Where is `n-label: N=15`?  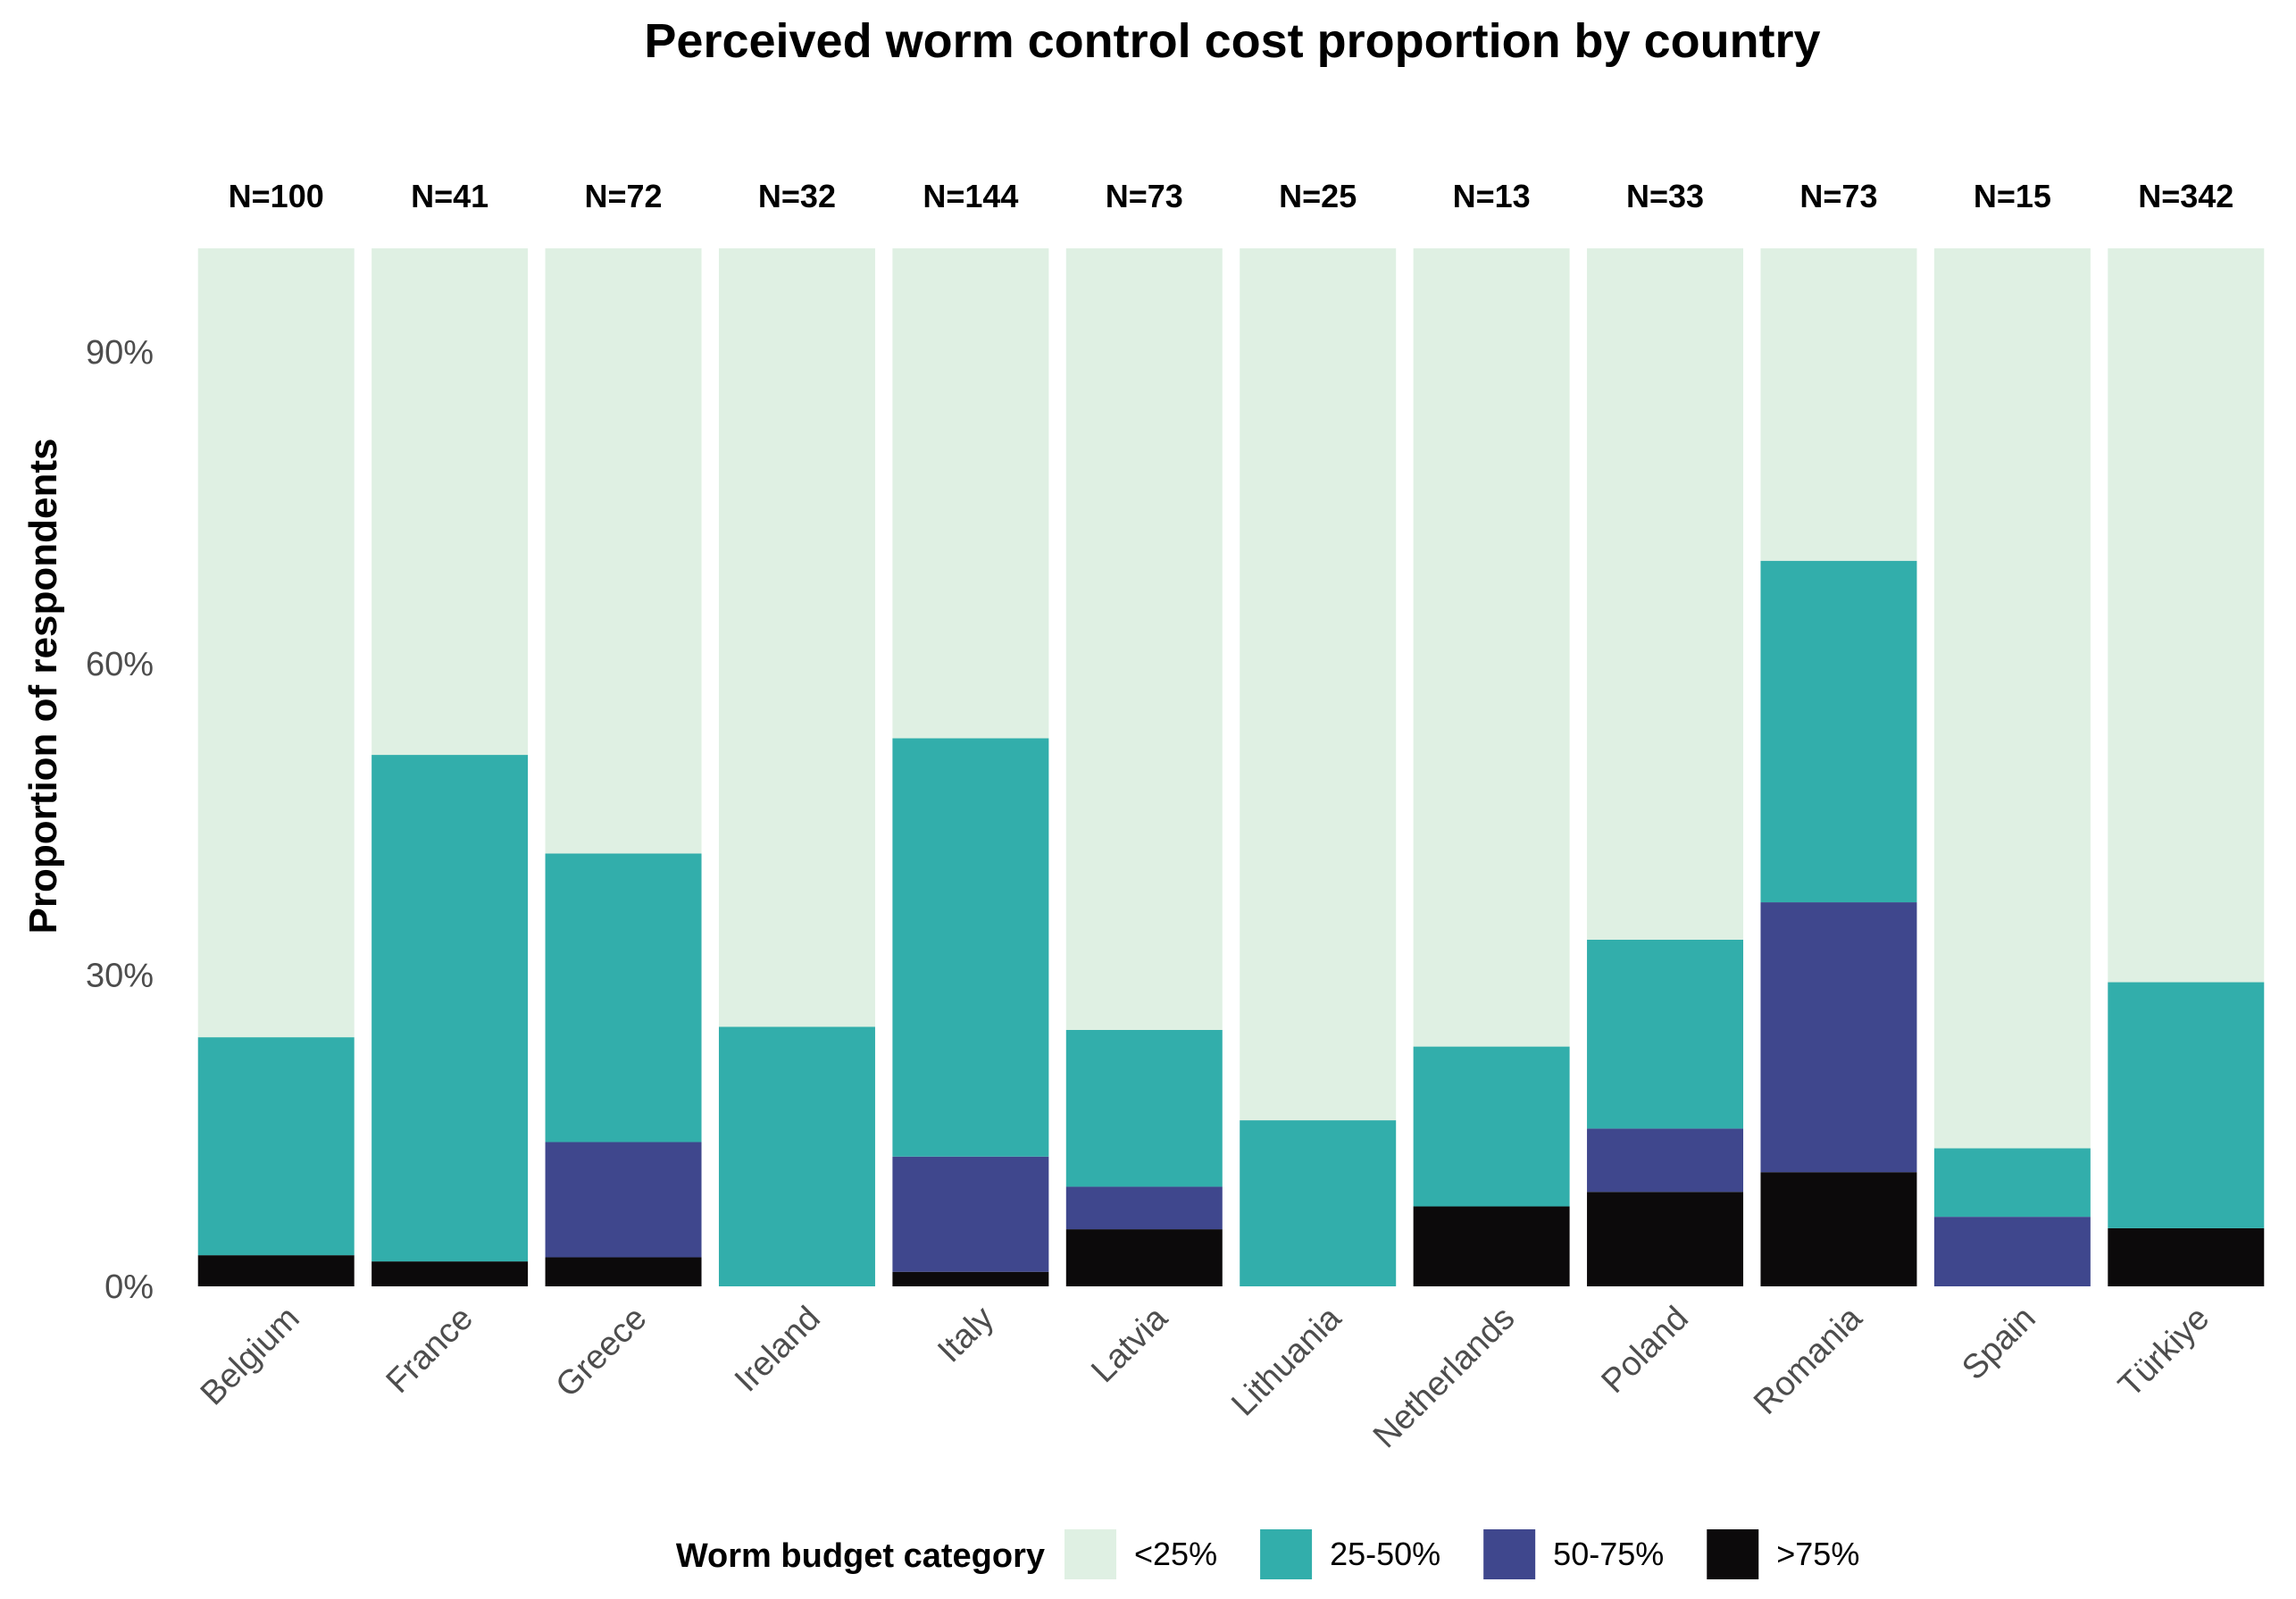 n-label: N=15 is located at coordinates (2012, 196).